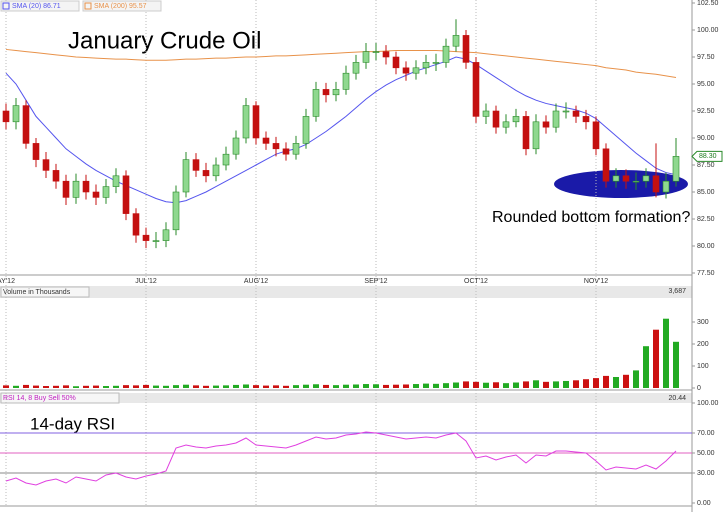 Image resolution: width=725 pixels, height=516 pixels. Describe the element at coordinates (704, 503) in the screenshot. I see `y-tick-label: 0.00` at that location.